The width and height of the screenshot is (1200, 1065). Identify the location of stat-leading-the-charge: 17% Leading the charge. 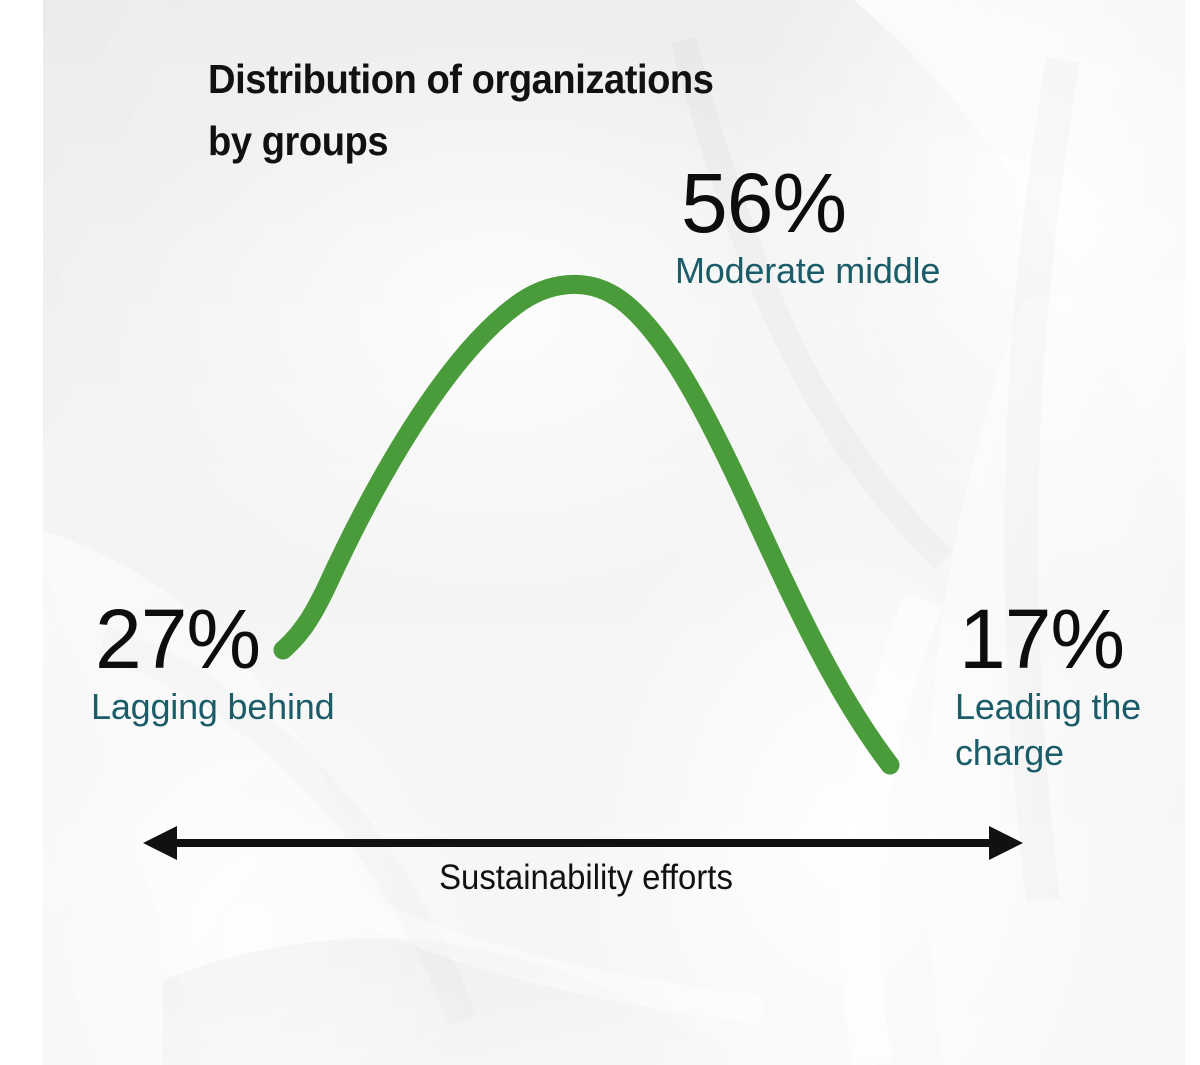
(1070, 686).